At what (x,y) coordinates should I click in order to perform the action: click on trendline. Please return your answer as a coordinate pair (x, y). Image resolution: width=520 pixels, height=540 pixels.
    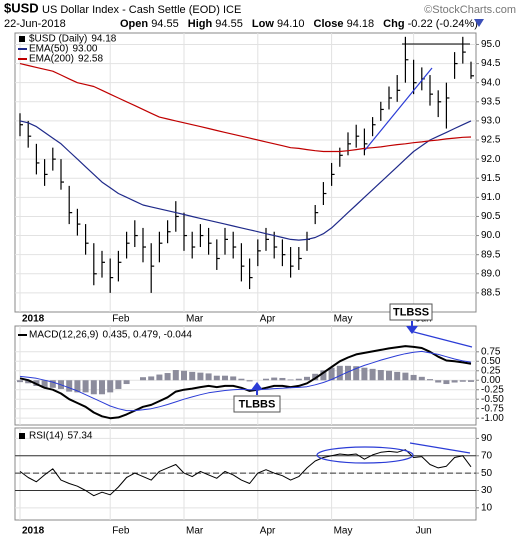
    Looking at the image, I should click on (398, 109).